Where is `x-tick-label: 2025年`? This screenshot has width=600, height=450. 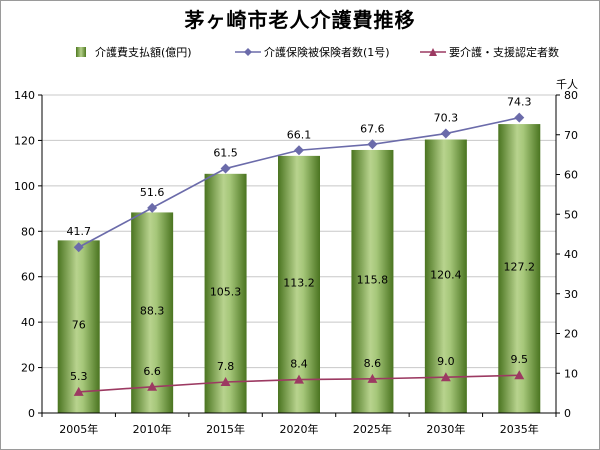
x-tick-label: 2025年 is located at coordinates (372, 429).